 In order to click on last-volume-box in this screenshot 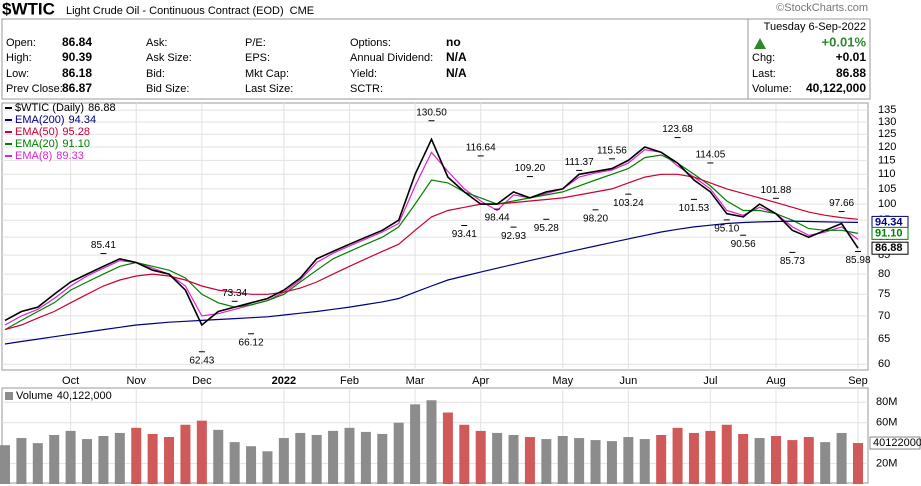, I will do `click(895, 443)`.